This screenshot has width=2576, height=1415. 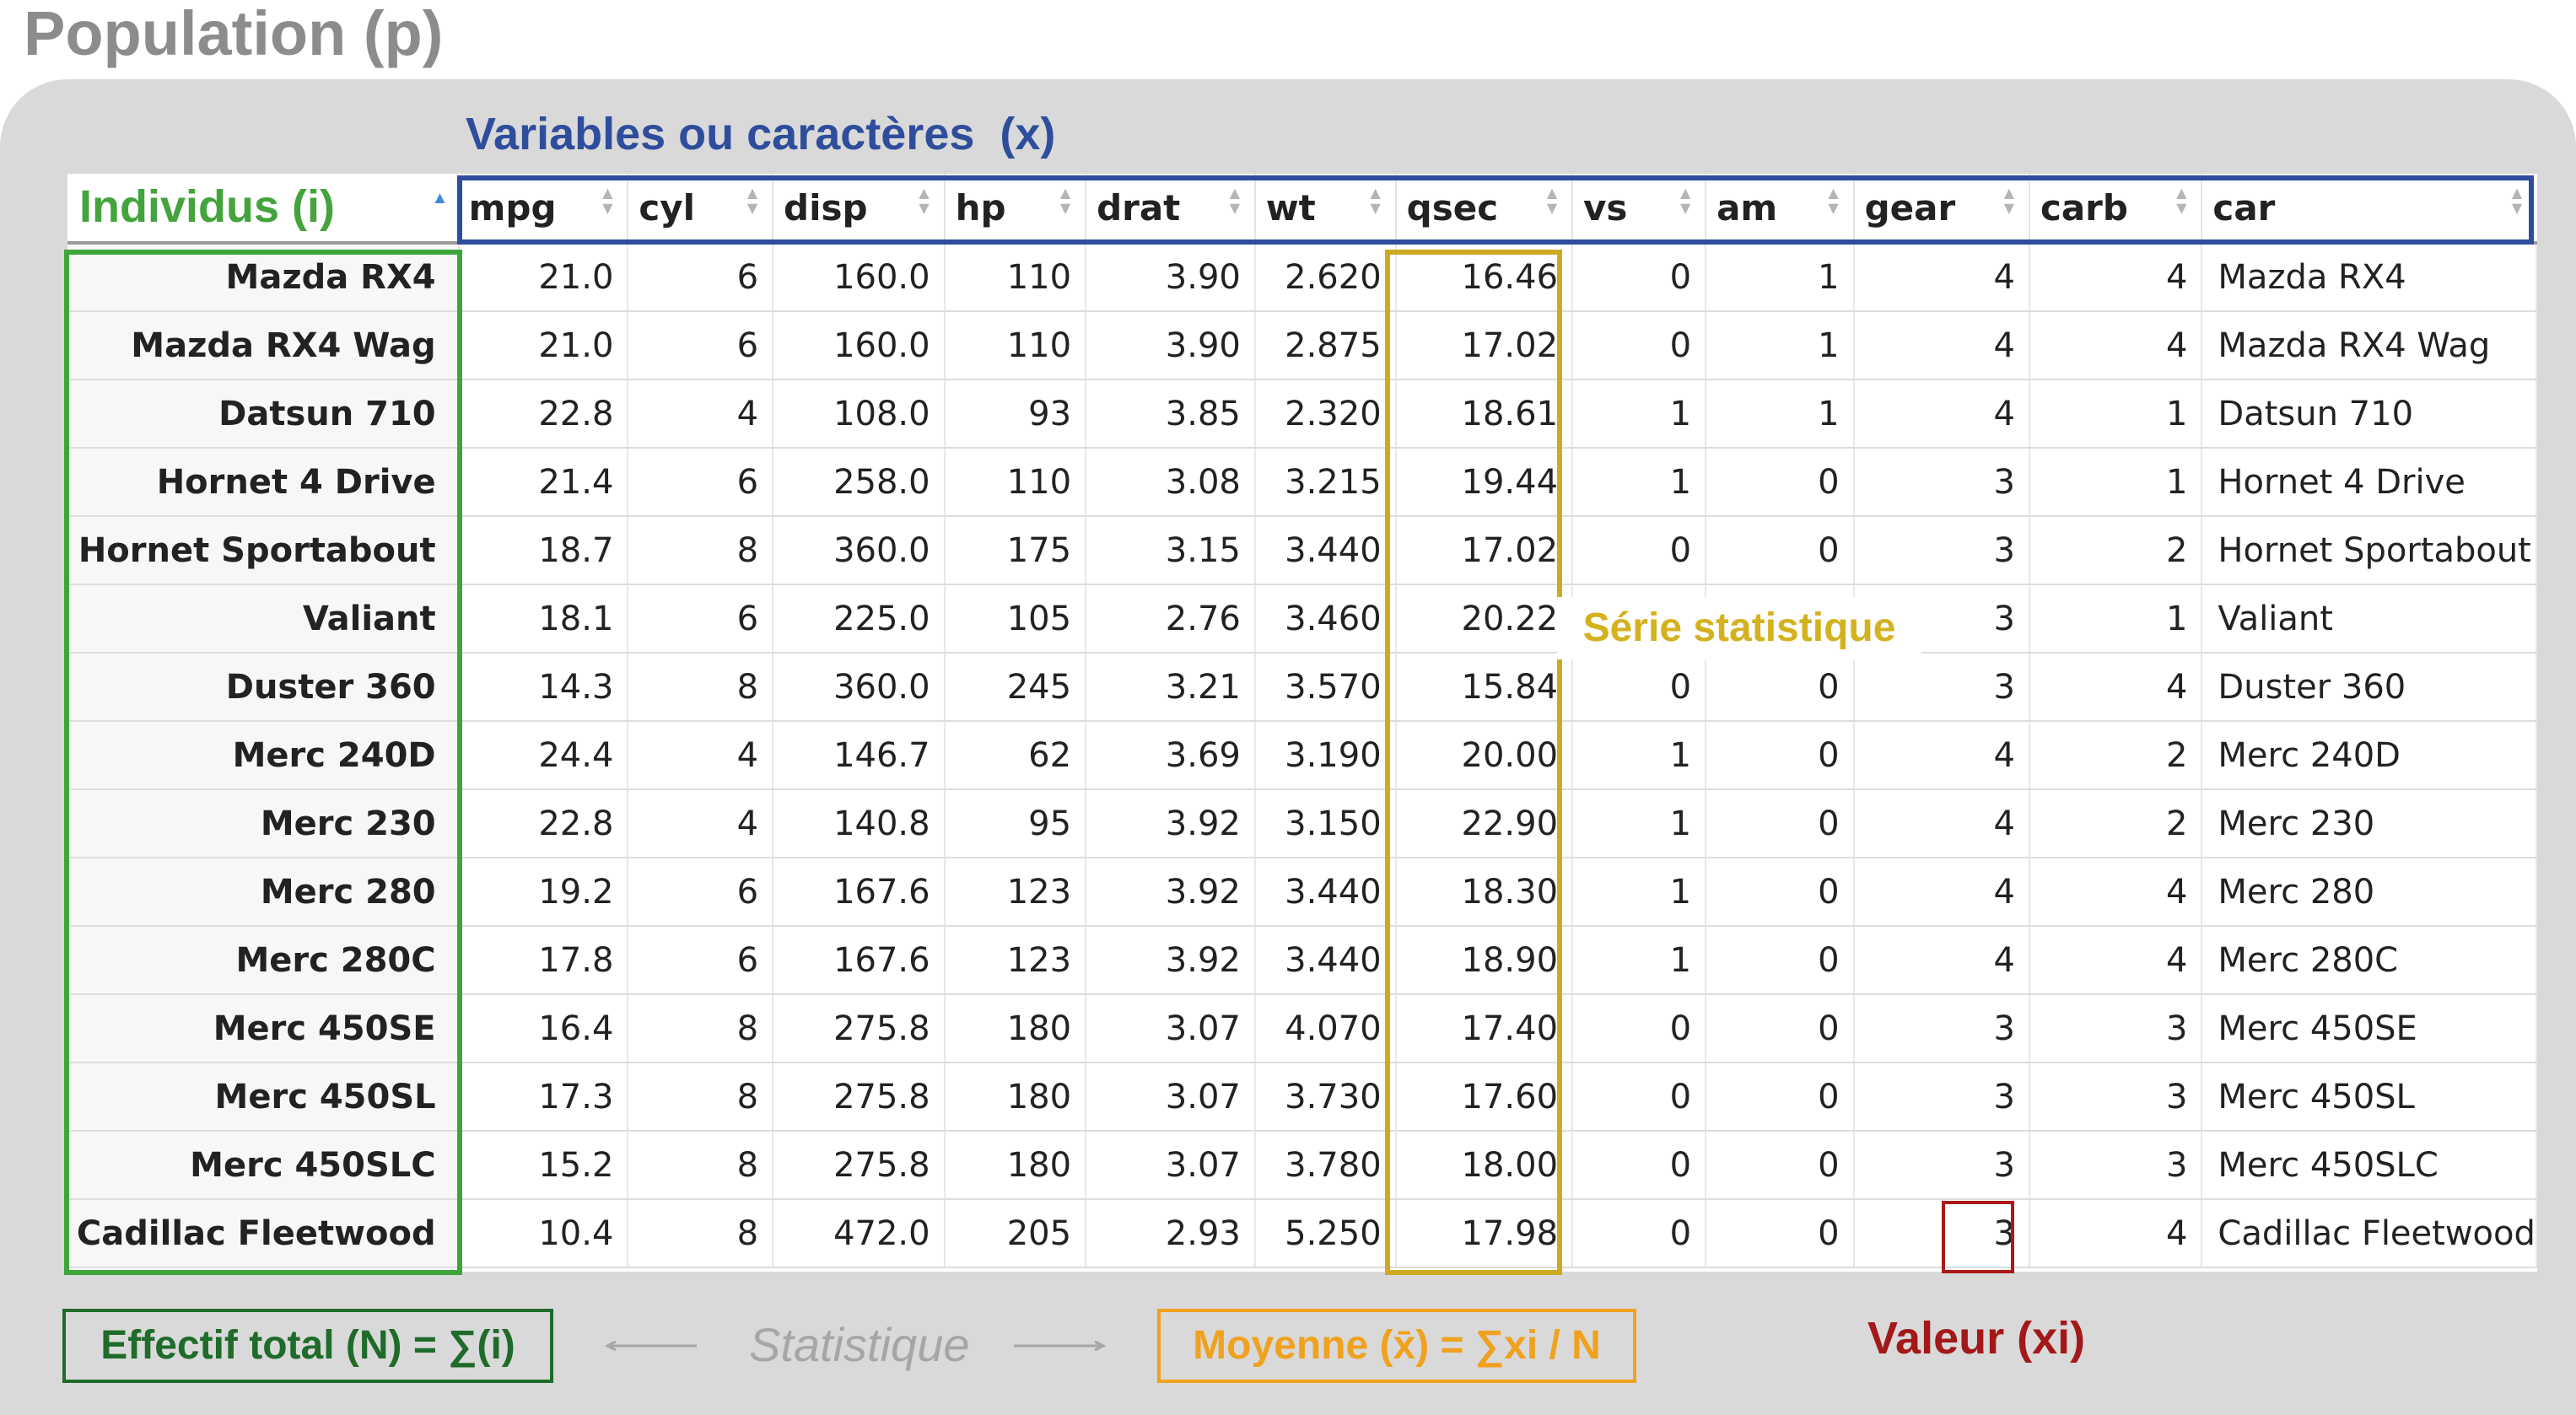 What do you see at coordinates (1325, 1097) in the screenshot?
I see `cell-wt: 3.730` at bounding box center [1325, 1097].